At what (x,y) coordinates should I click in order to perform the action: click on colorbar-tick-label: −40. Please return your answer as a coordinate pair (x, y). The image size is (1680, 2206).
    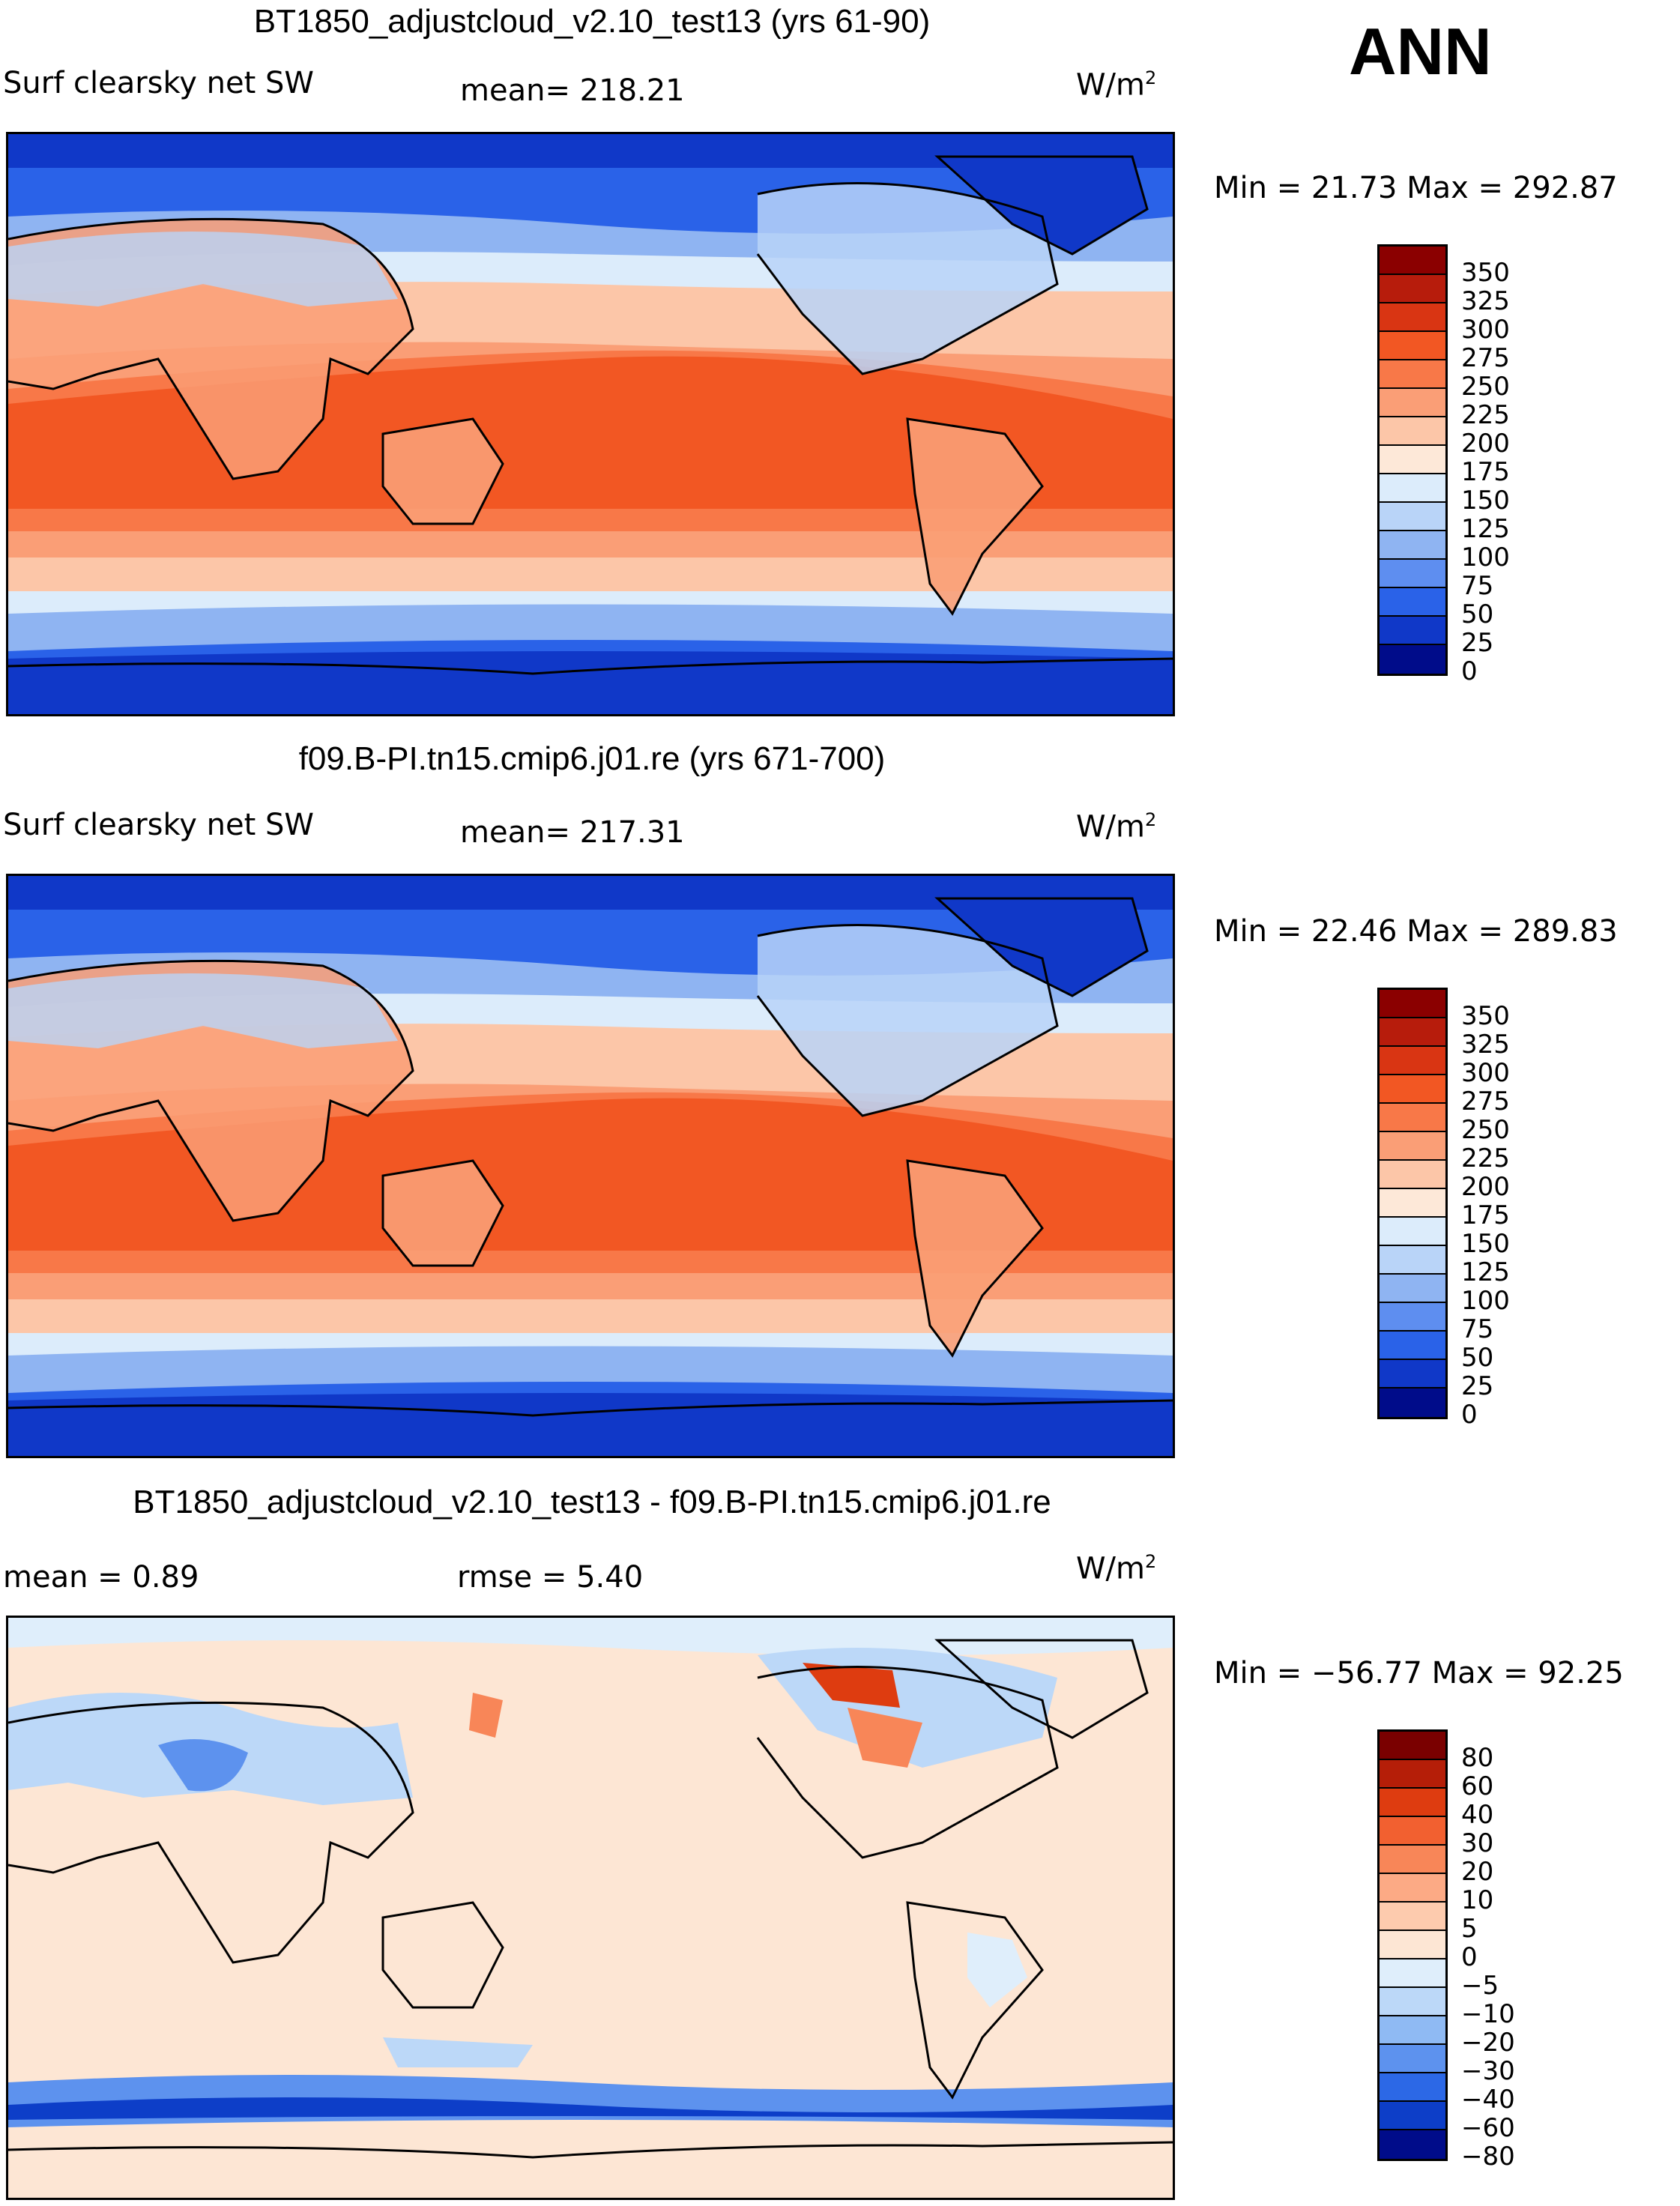
    Looking at the image, I should click on (1488, 2100).